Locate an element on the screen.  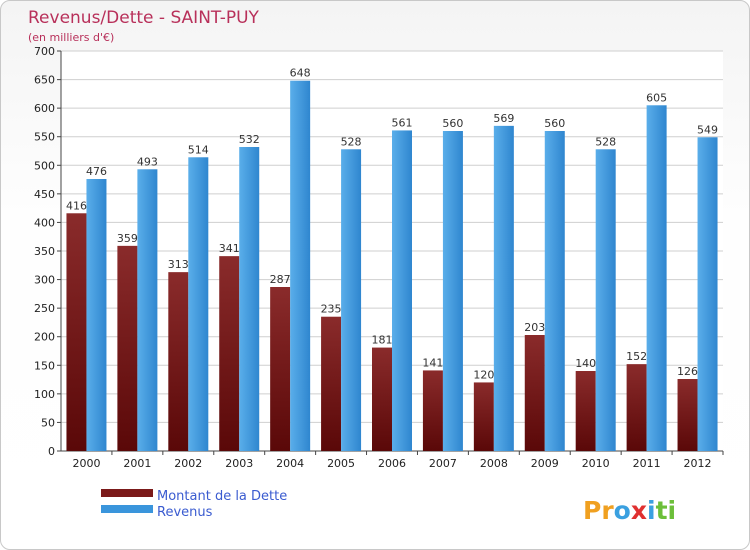
bar-debt-2000 is located at coordinates (76, 332).